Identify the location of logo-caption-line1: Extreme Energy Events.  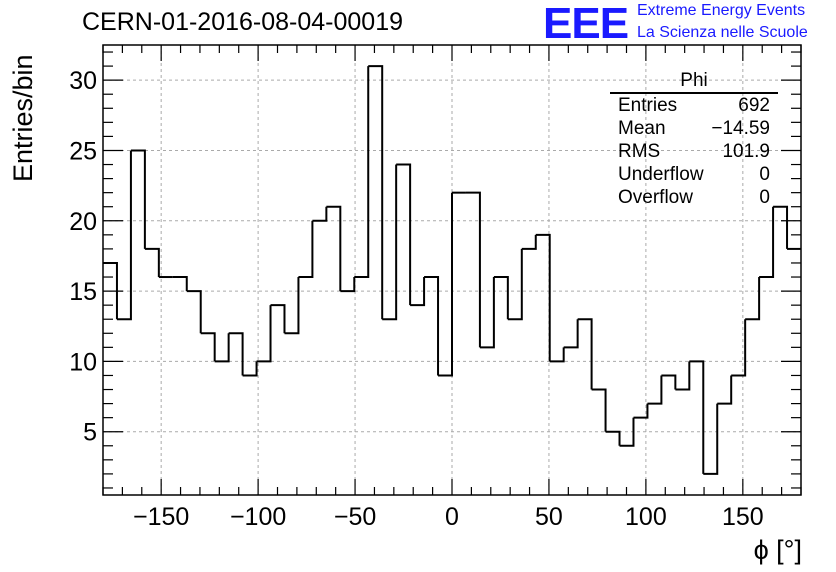
(721, 10).